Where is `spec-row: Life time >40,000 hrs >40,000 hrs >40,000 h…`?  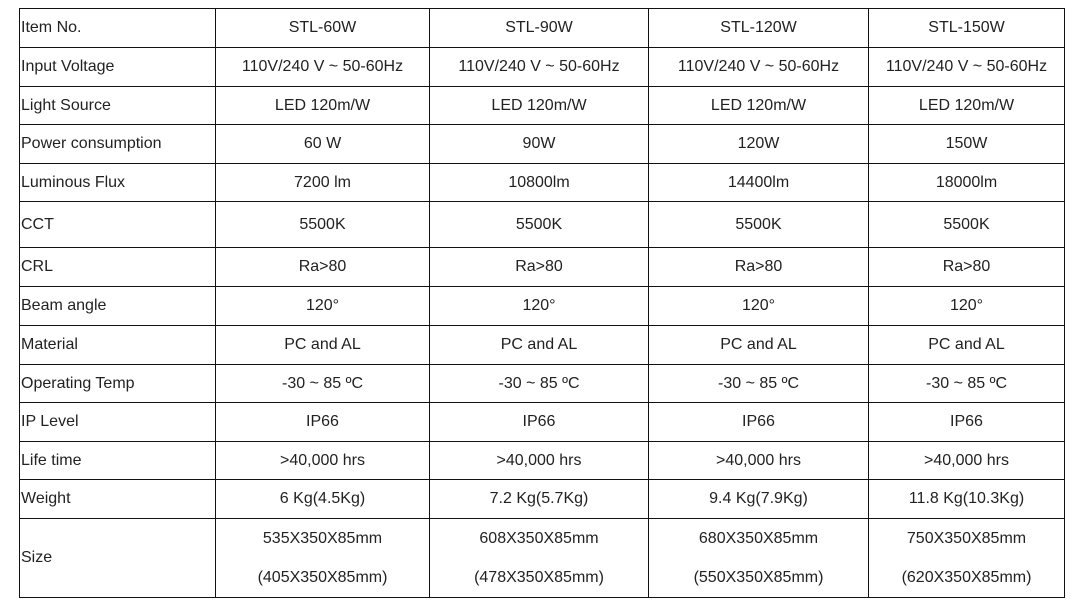 spec-row: Life time >40,000 hrs >40,000 hrs >40,000 h… is located at coordinates (542, 460).